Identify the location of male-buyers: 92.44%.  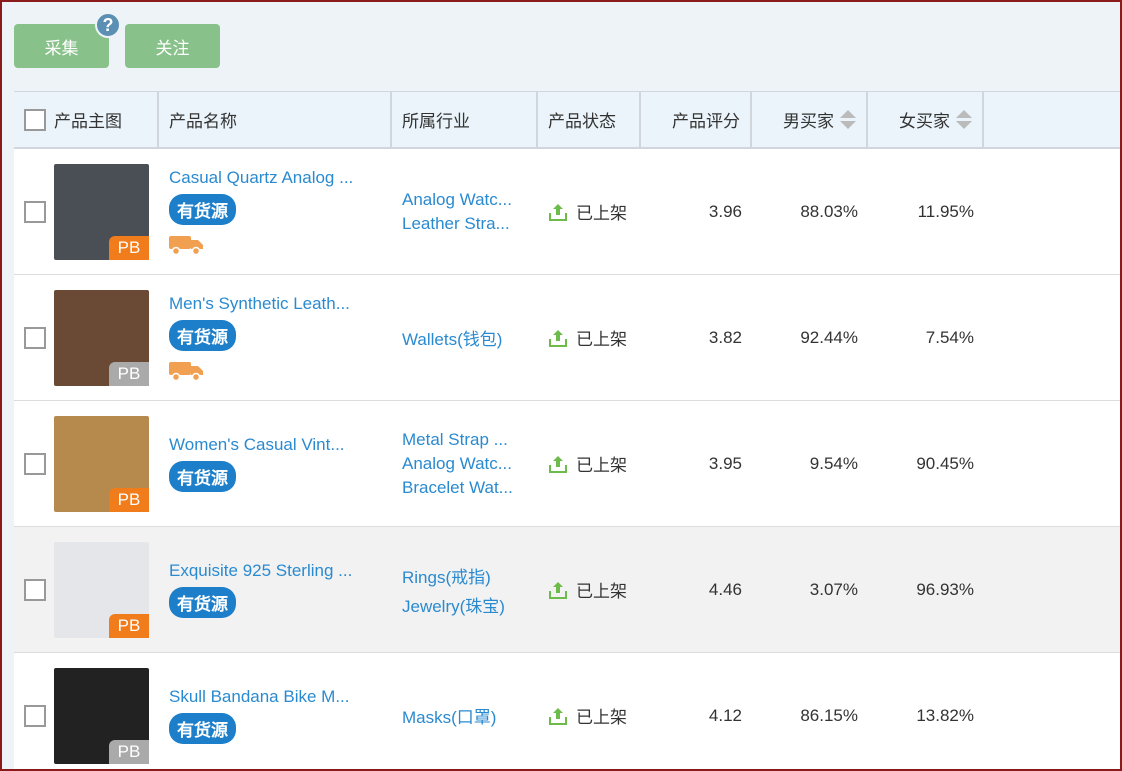
(829, 337).